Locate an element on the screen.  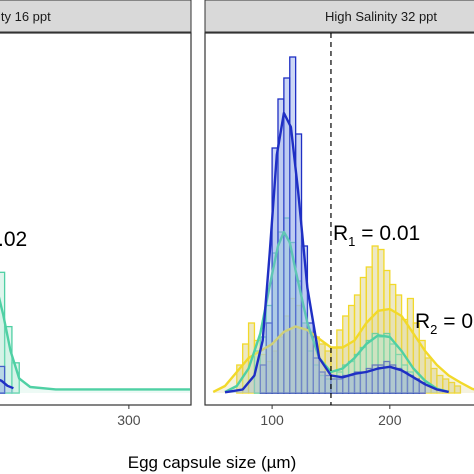
left-strip-label: ity 16 ppt is located at coordinates (25, 16).